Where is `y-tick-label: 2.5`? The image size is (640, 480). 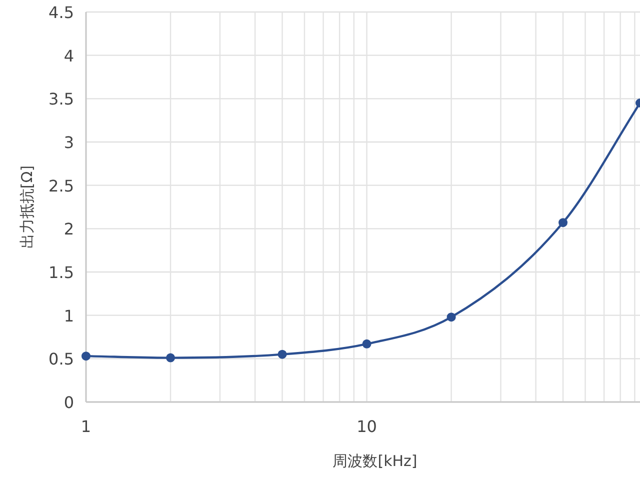
y-tick-label: 2.5 is located at coordinates (61, 186).